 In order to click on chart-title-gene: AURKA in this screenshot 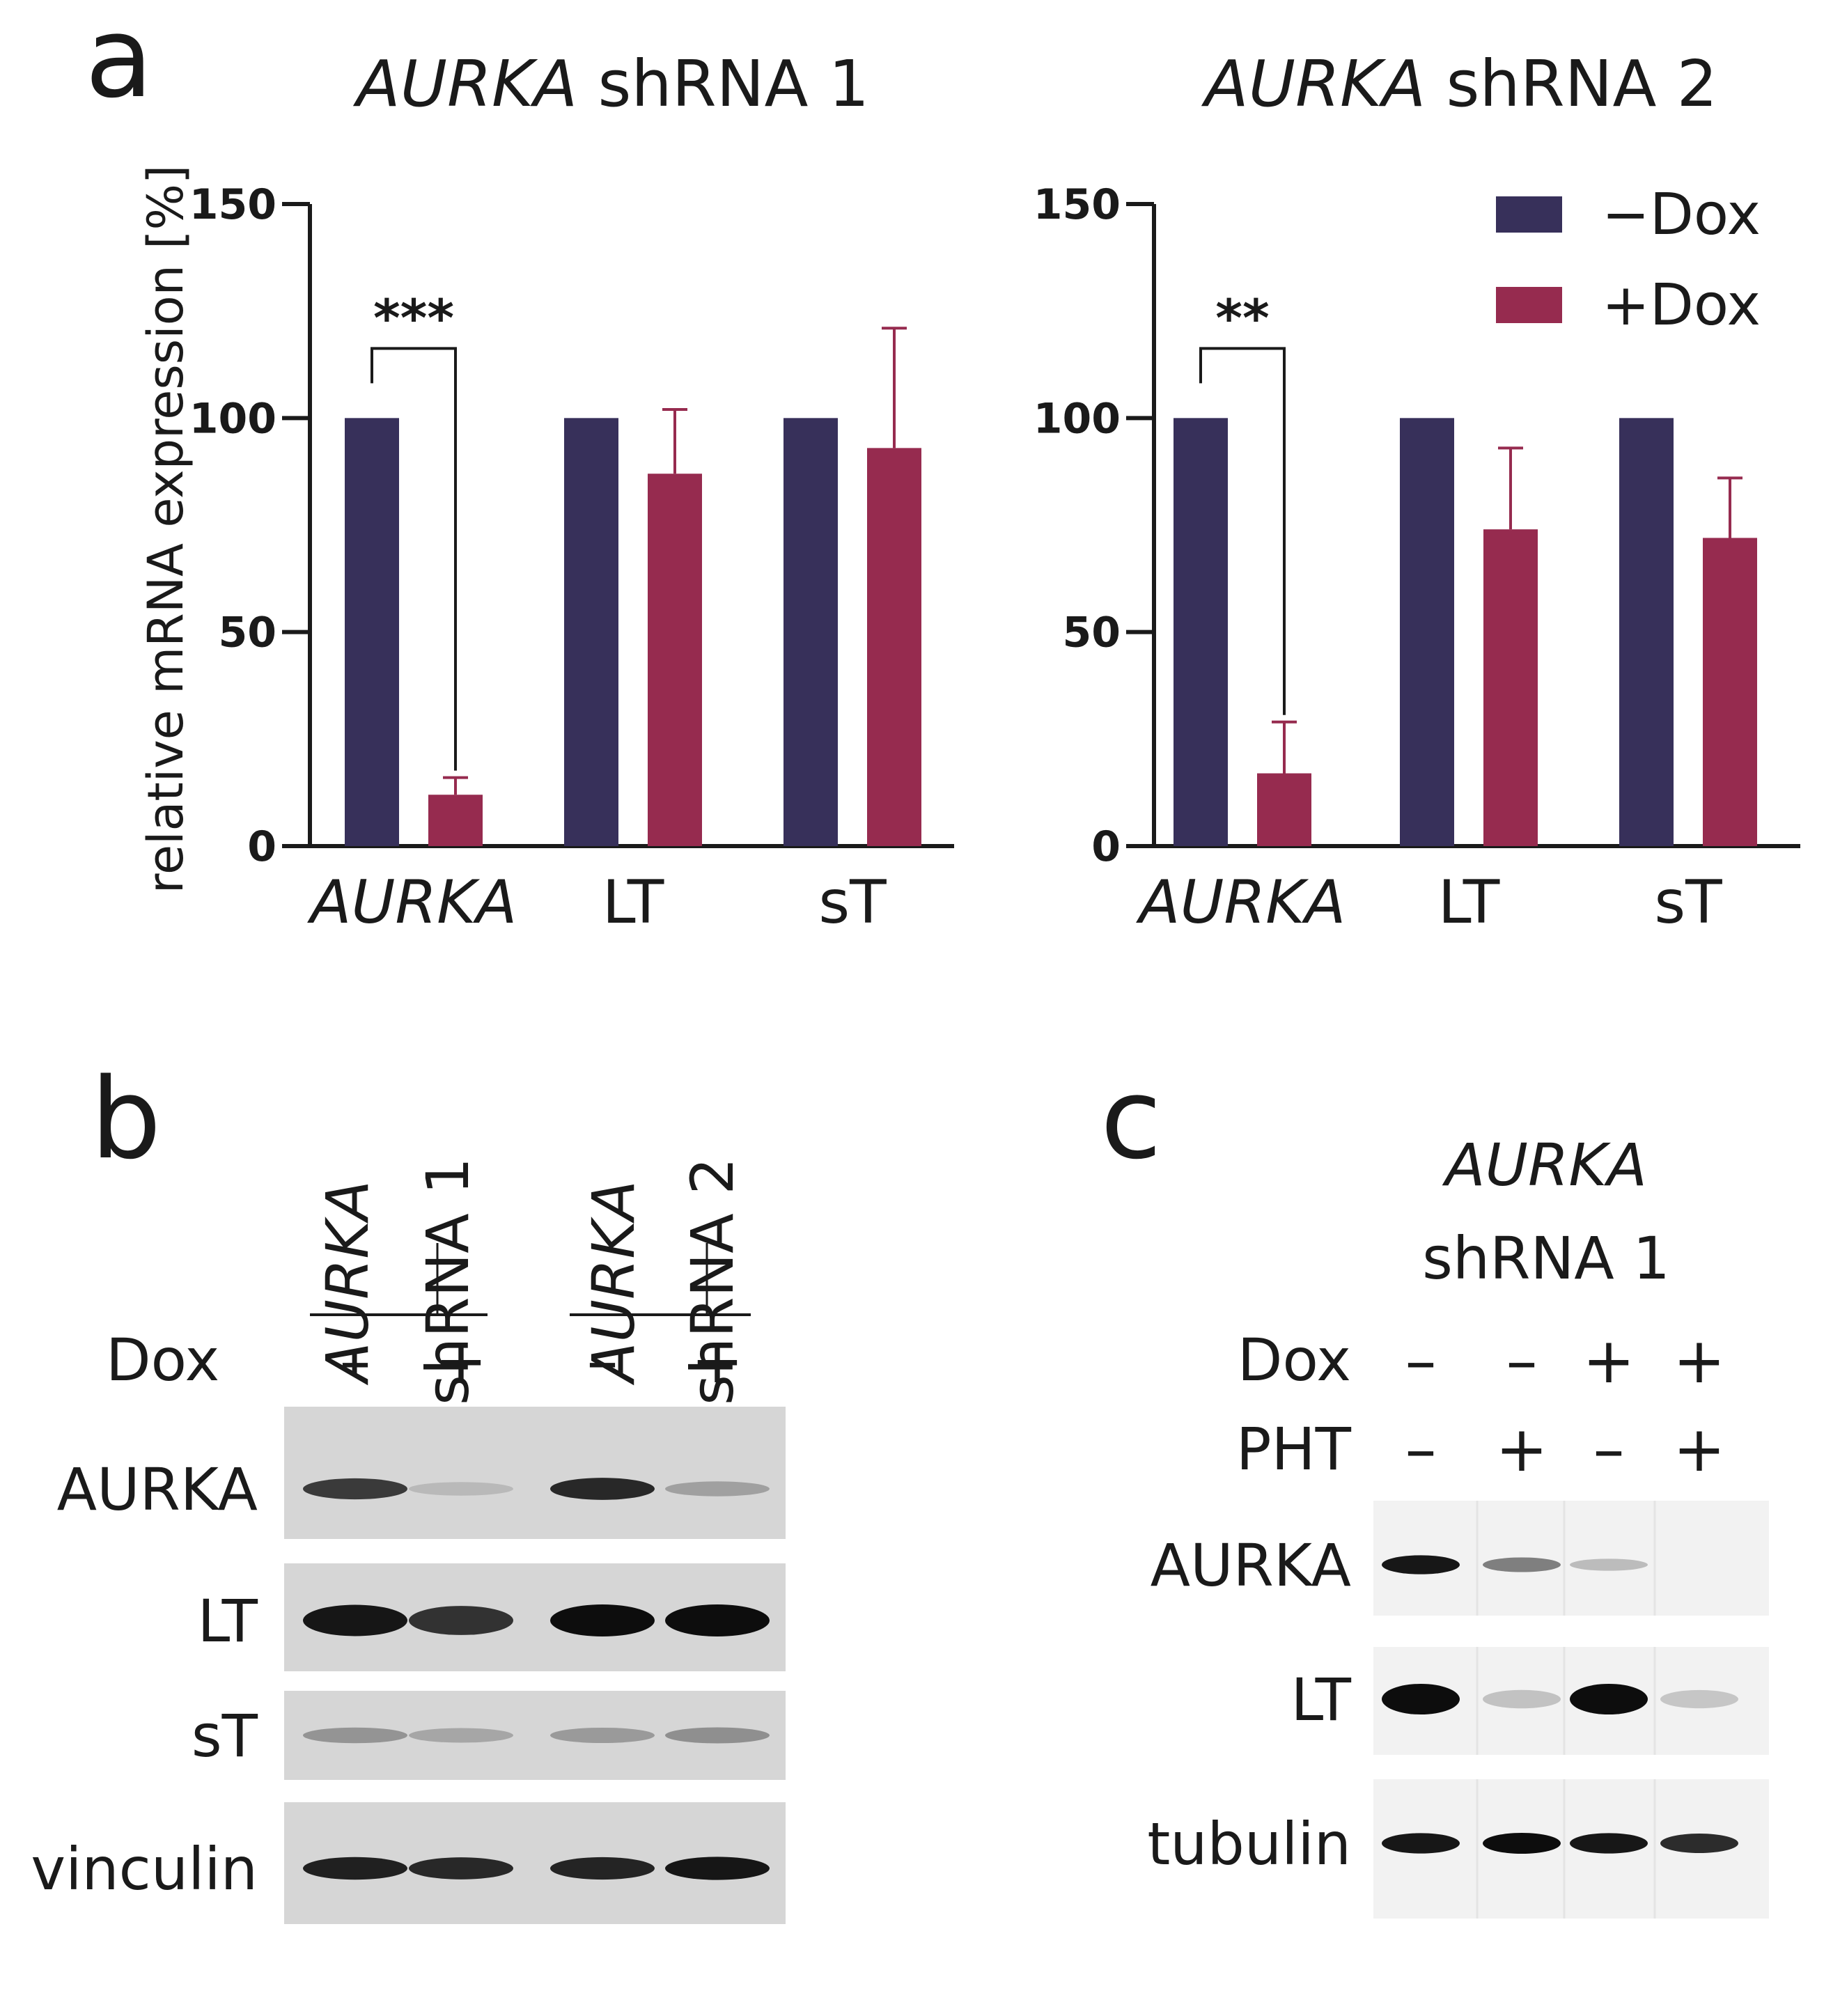, I will do `click(465, 84)`.